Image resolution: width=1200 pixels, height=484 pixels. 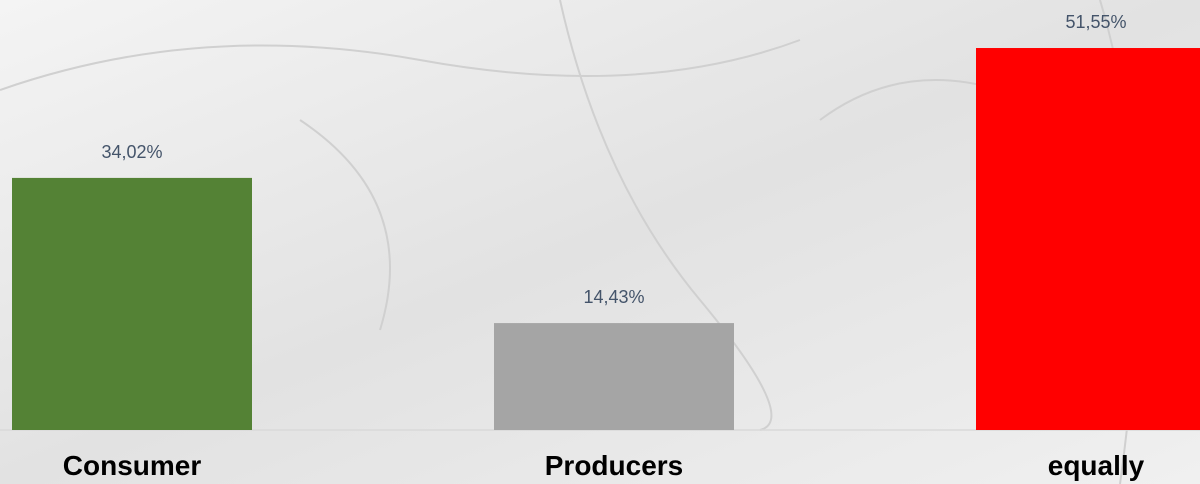 What do you see at coordinates (131, 152) in the screenshot?
I see `value-label: 34,02%` at bounding box center [131, 152].